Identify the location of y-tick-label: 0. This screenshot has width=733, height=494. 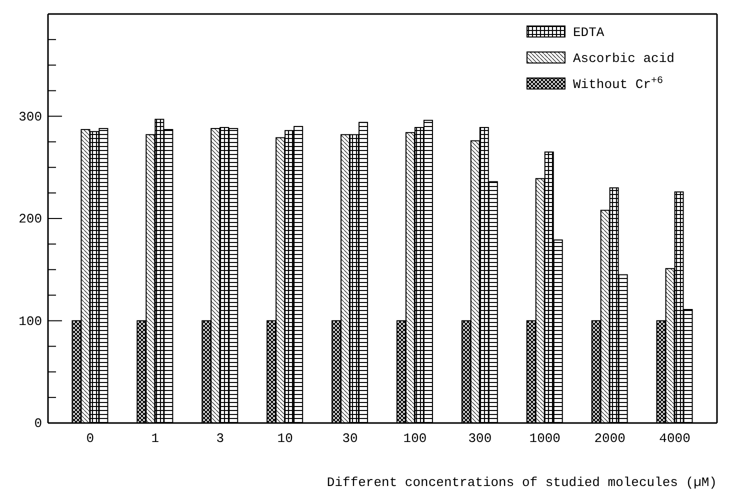
(38, 424).